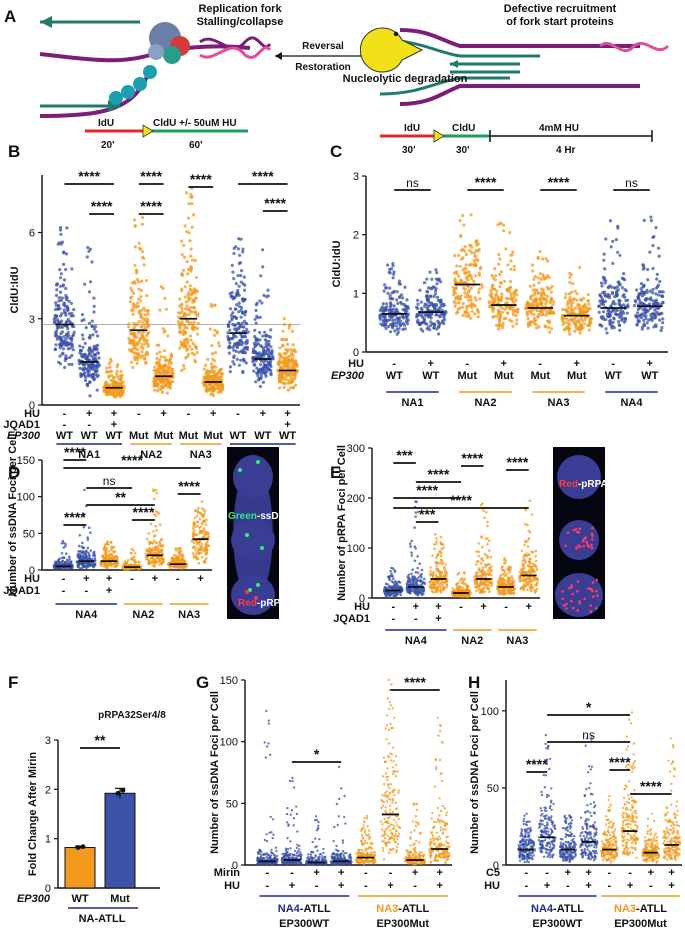 This screenshot has height=939, width=685. I want to click on significance-label: ns, so click(109, 481).